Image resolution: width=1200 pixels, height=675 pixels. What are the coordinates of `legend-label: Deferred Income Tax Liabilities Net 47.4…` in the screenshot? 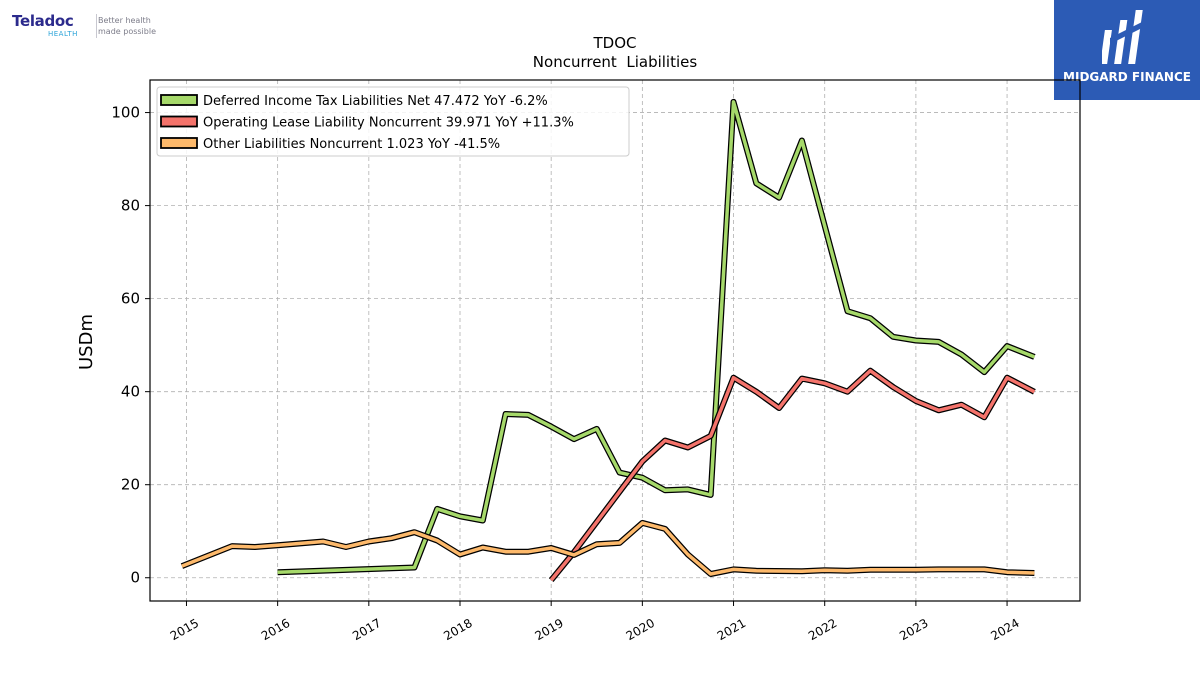 It's located at (375, 101).